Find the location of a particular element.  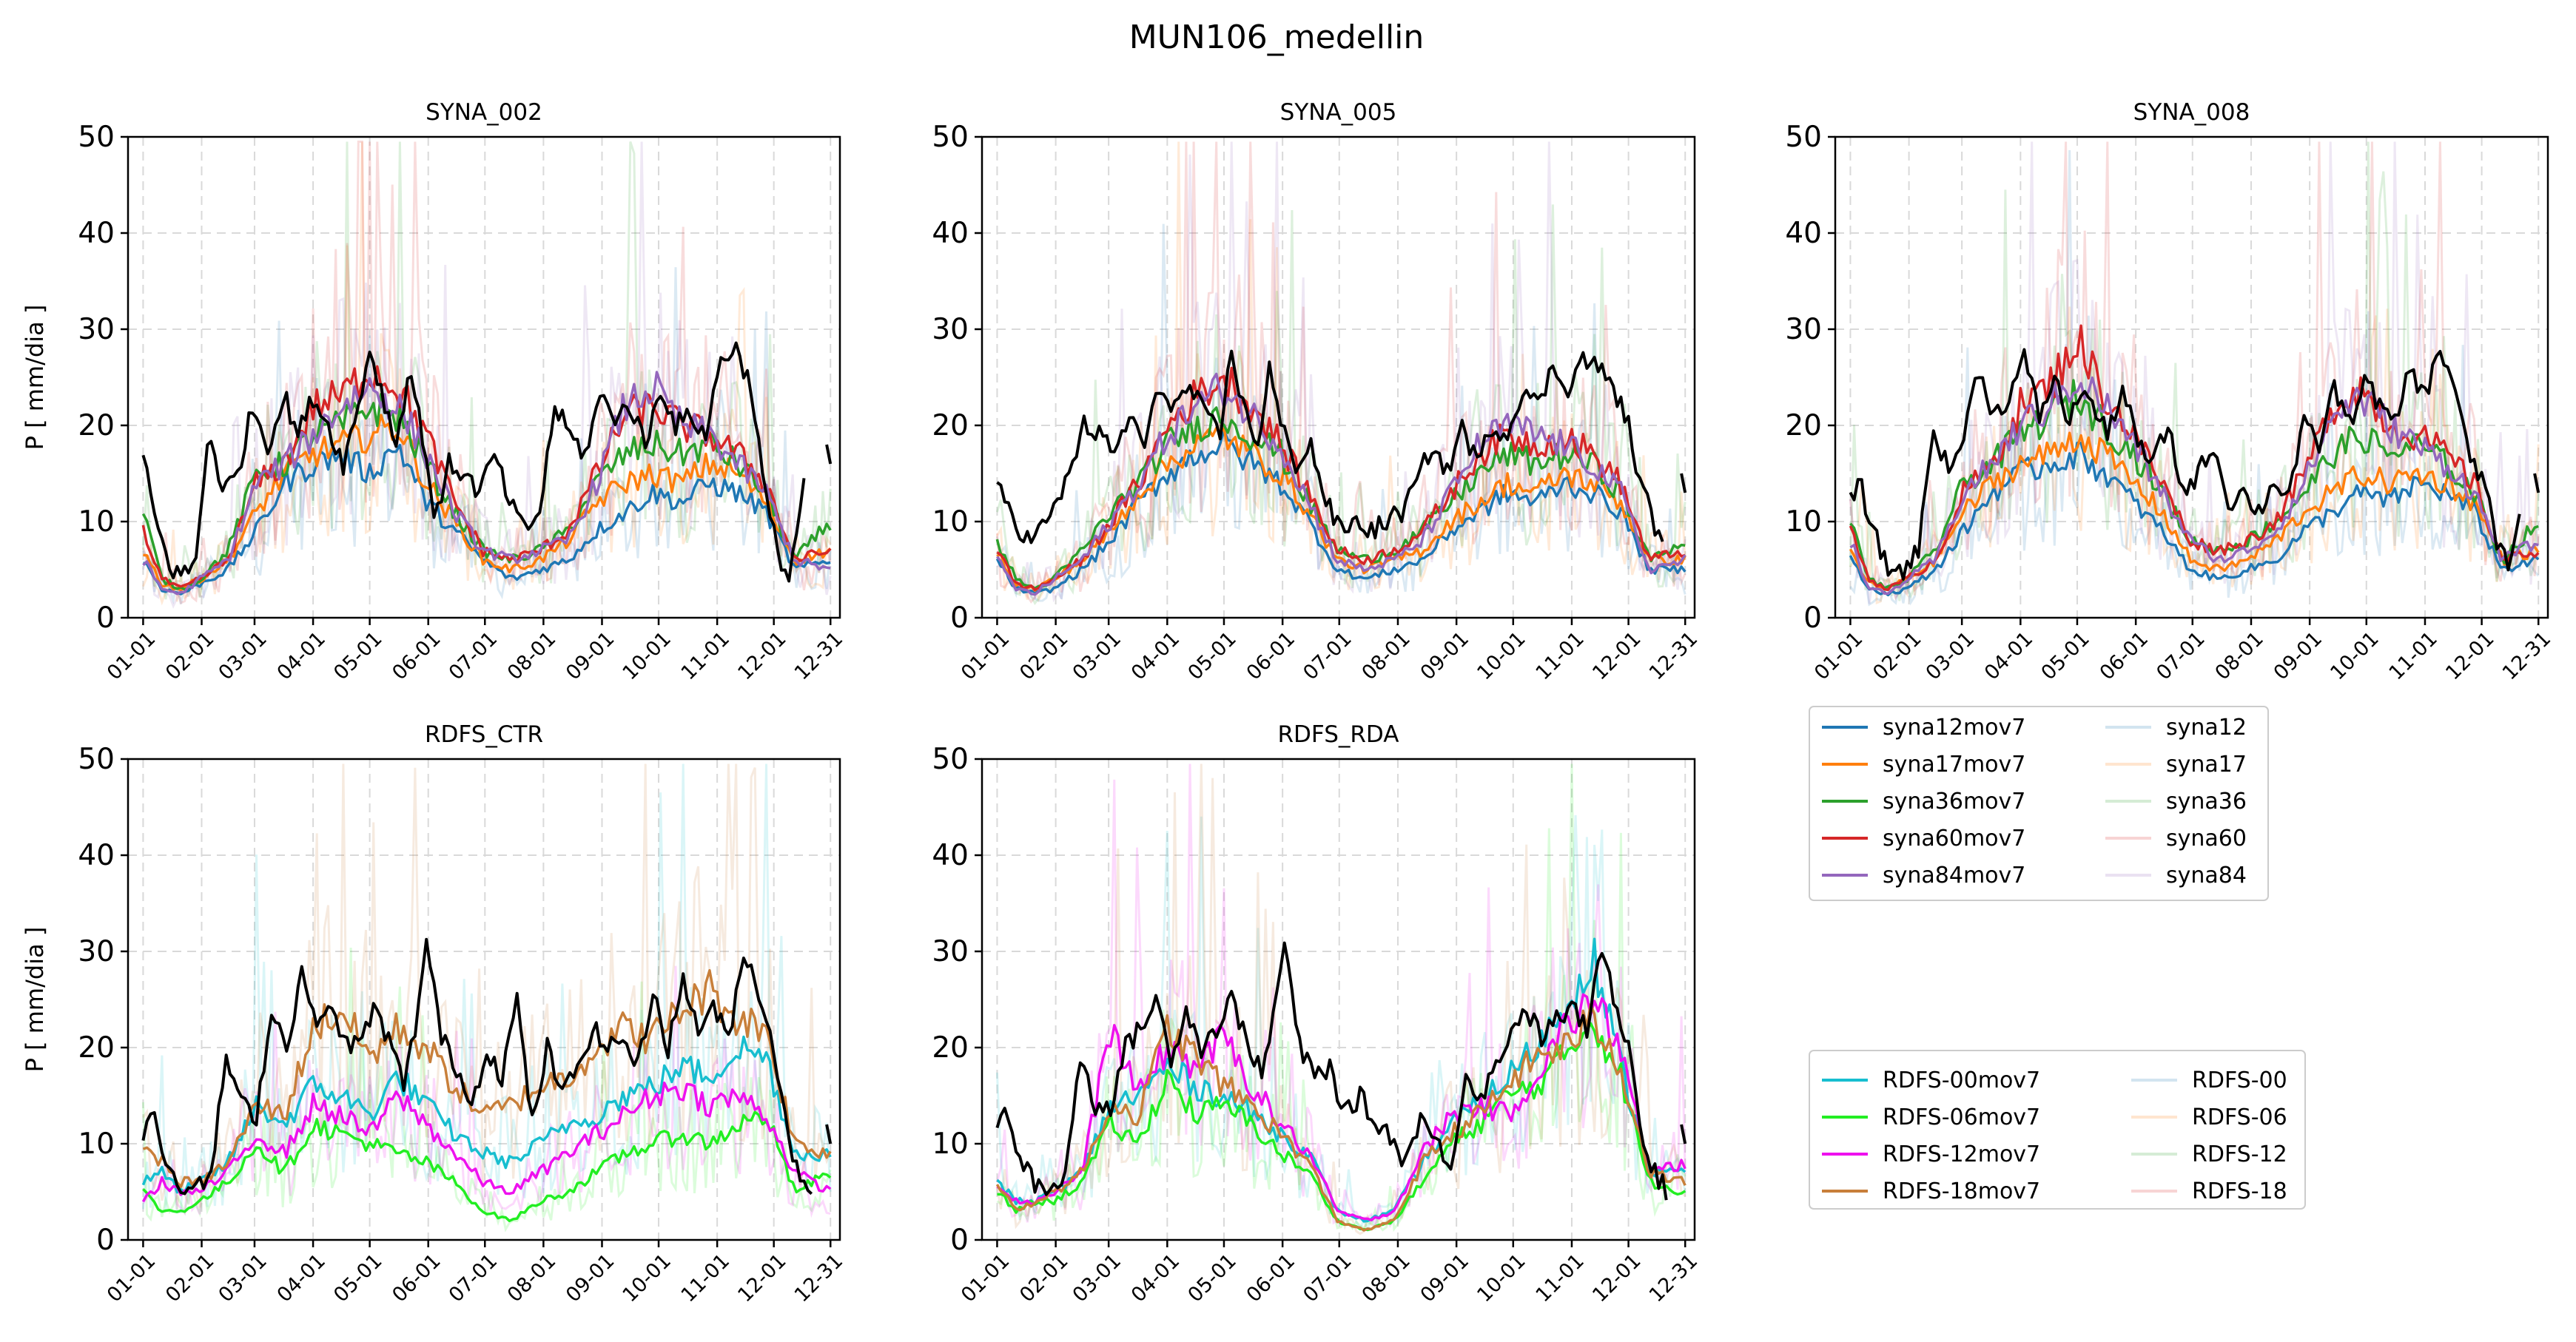

legend-label-rdfs-00mov7: RDFS-00mov7 is located at coordinates (1961, 1080).